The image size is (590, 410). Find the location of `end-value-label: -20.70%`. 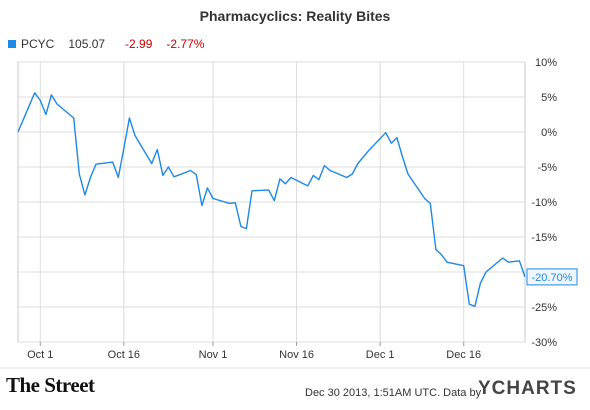

end-value-label: -20.70% is located at coordinates (552, 278).